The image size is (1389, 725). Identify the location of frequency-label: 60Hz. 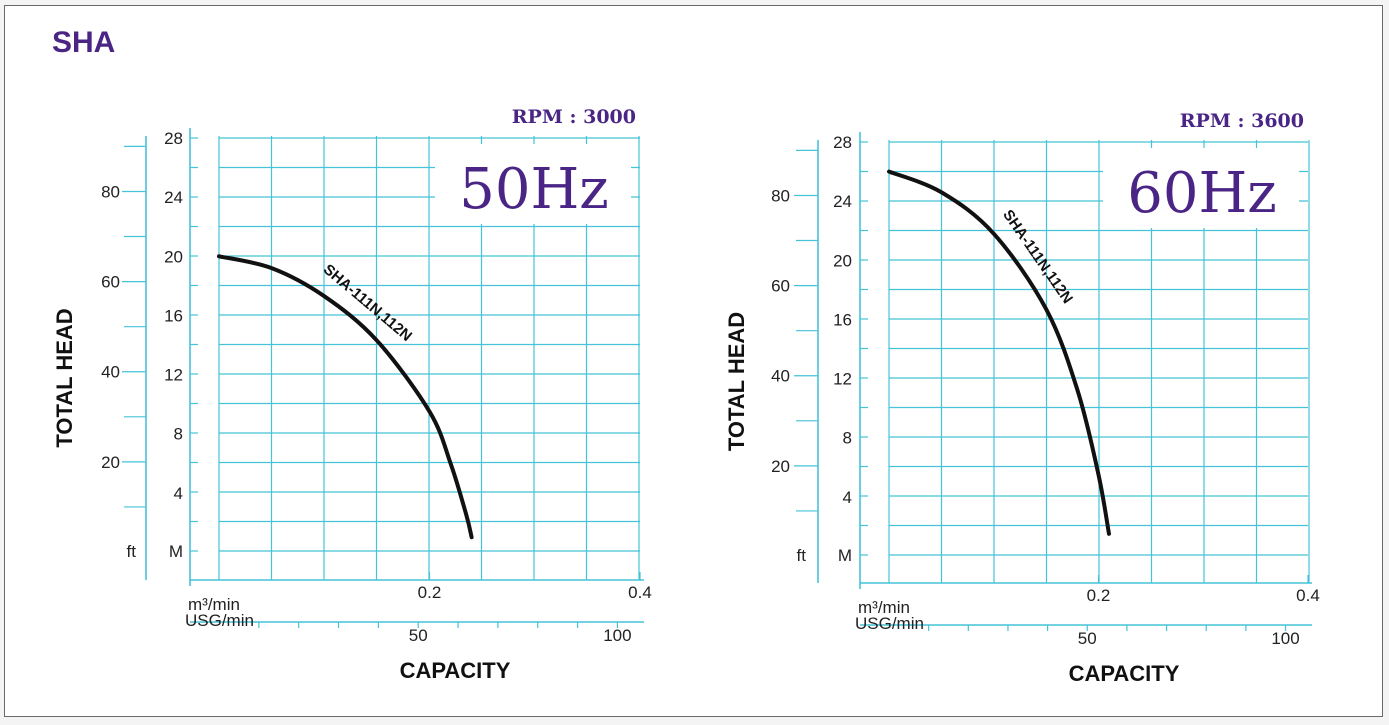
(1202, 193).